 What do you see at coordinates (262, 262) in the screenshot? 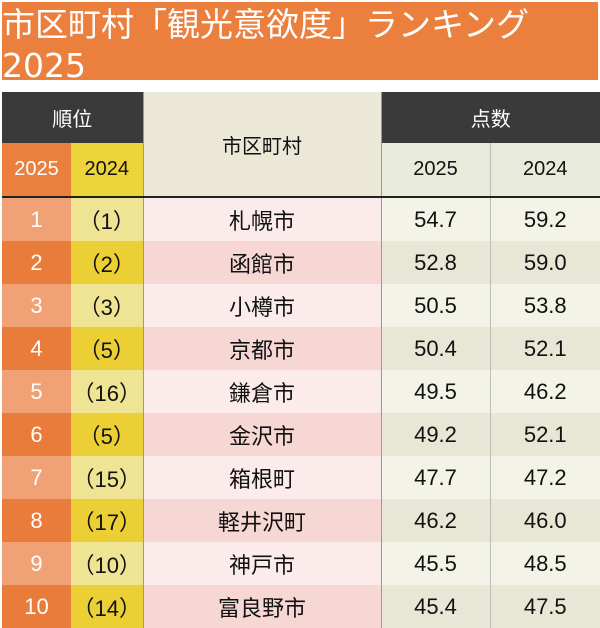
I see `municipality-cell: 函館市` at bounding box center [262, 262].